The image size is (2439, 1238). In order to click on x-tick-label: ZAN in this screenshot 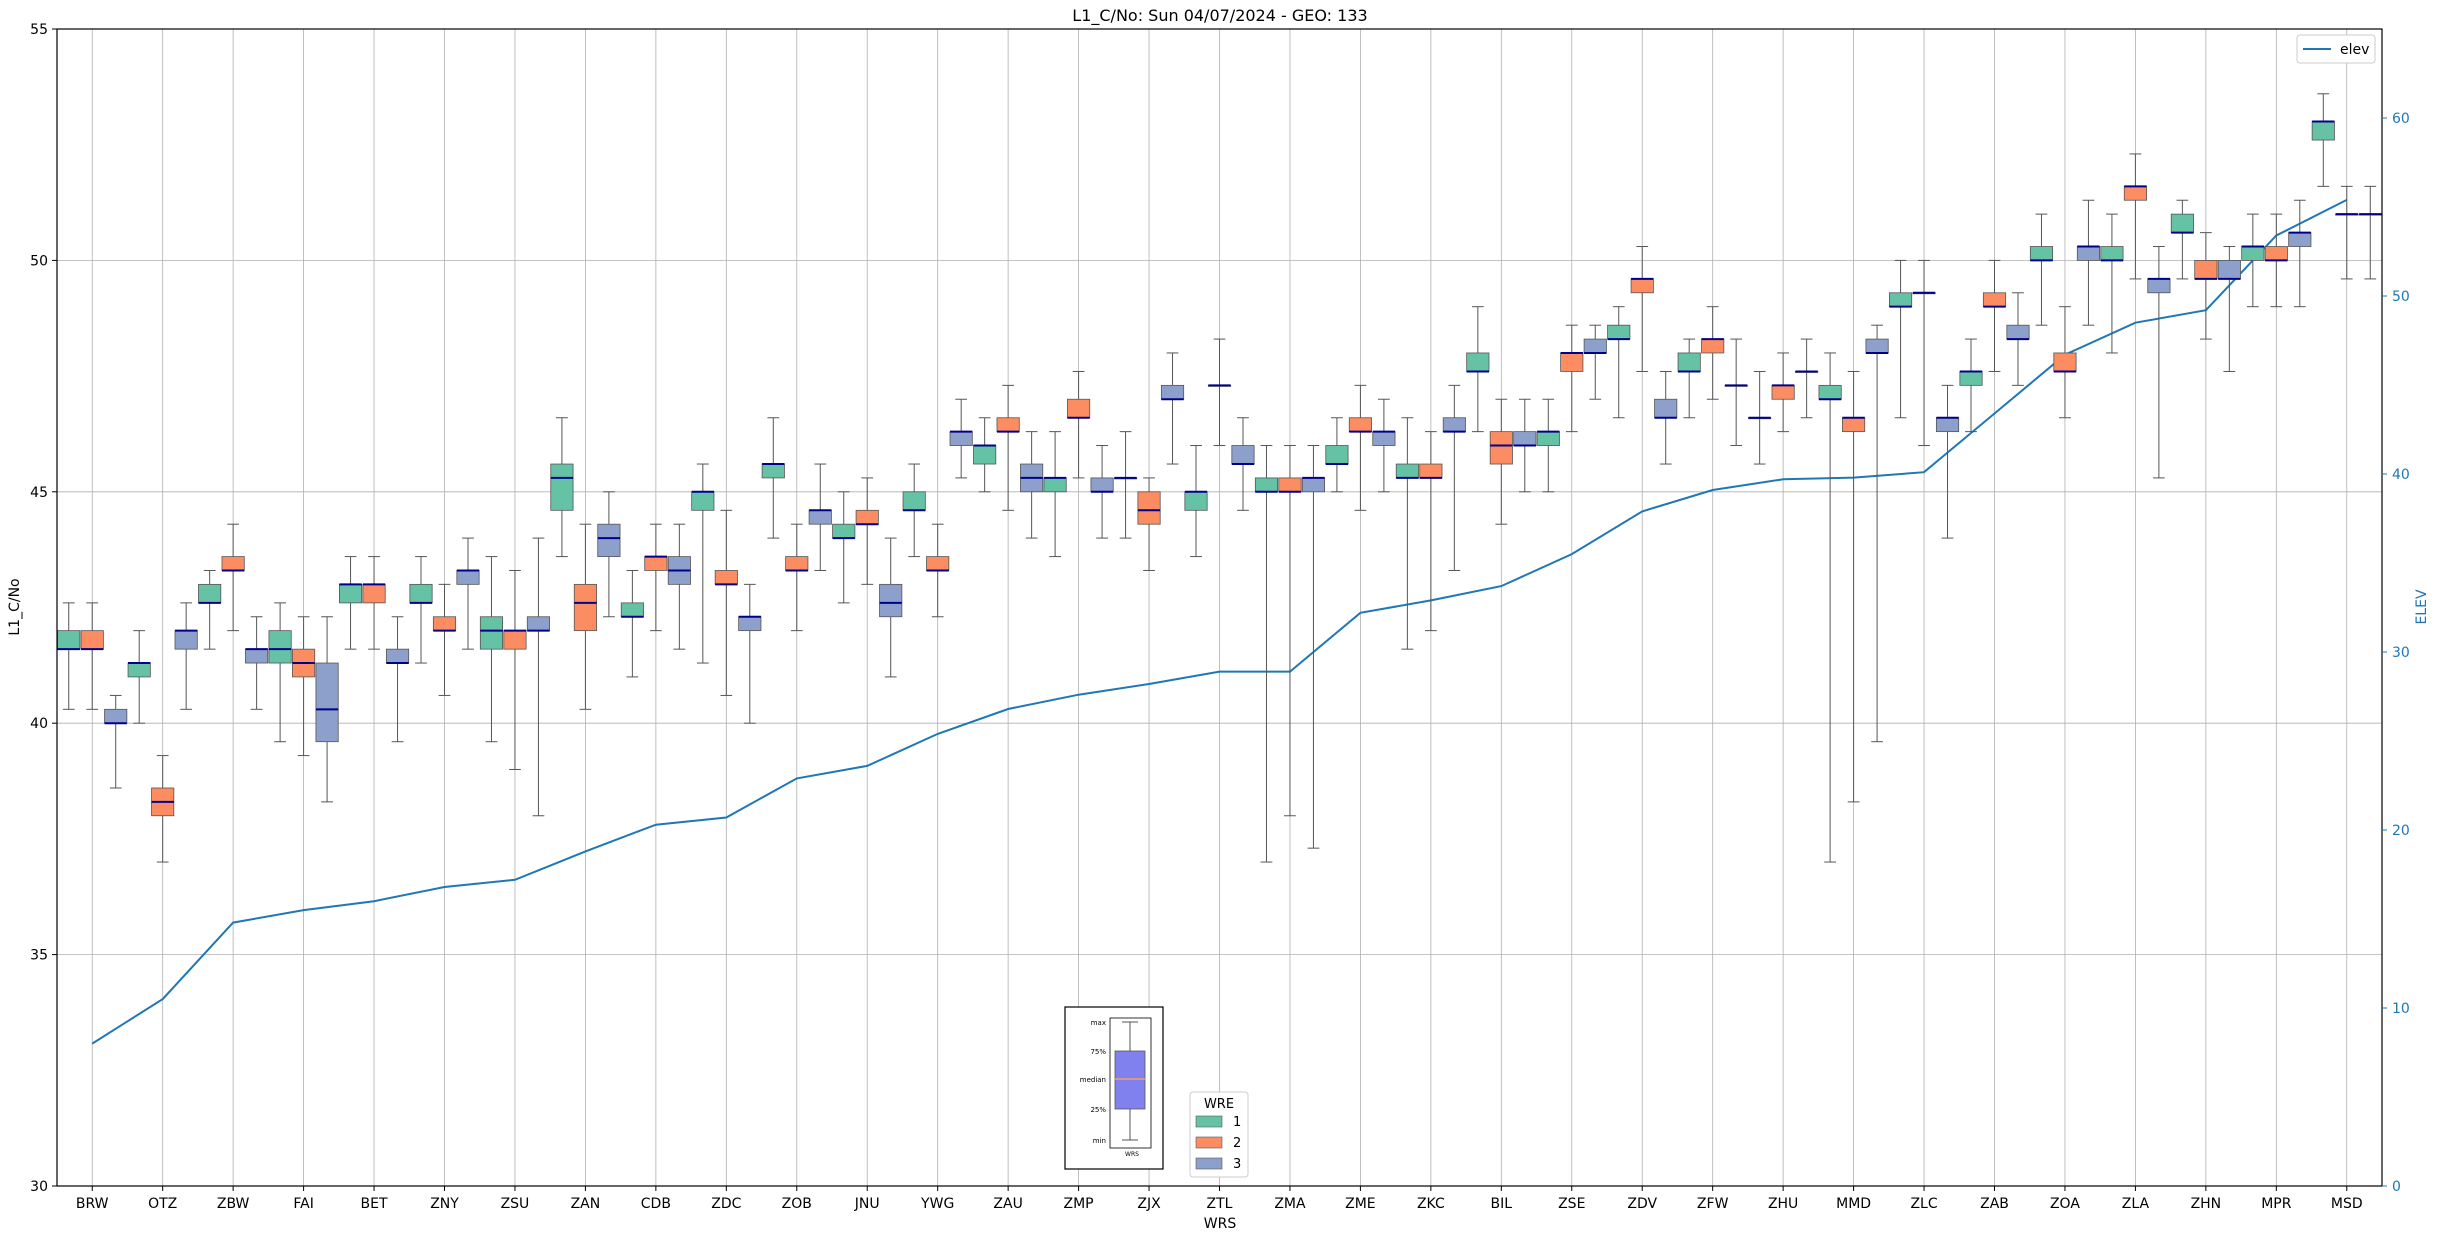, I will do `click(586, 1204)`.